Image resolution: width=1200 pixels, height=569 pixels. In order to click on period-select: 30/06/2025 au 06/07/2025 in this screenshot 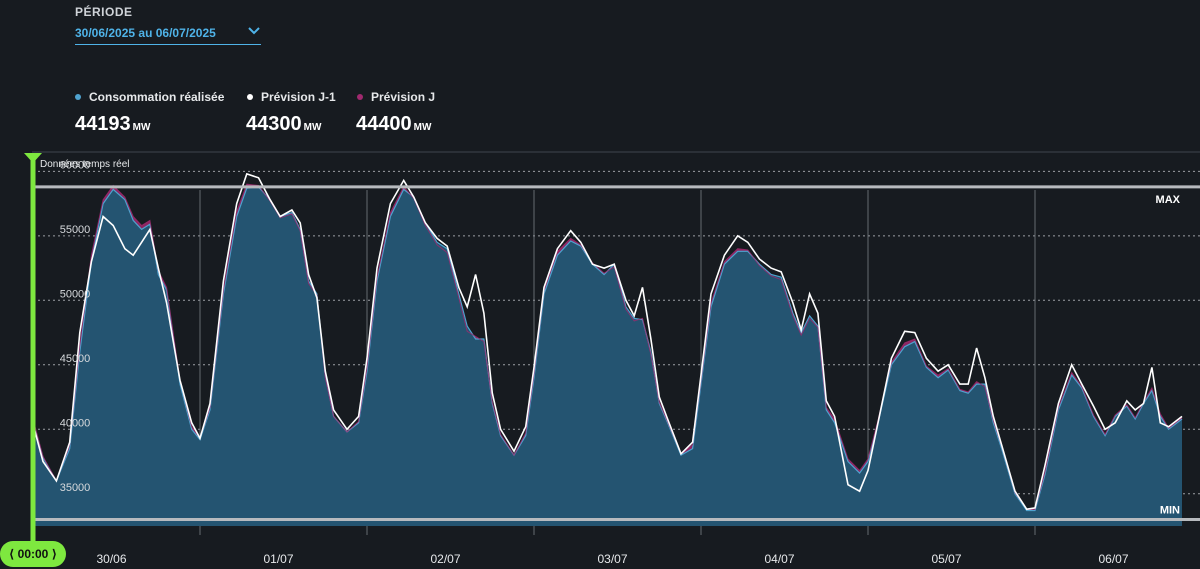, I will do `click(168, 33)`.